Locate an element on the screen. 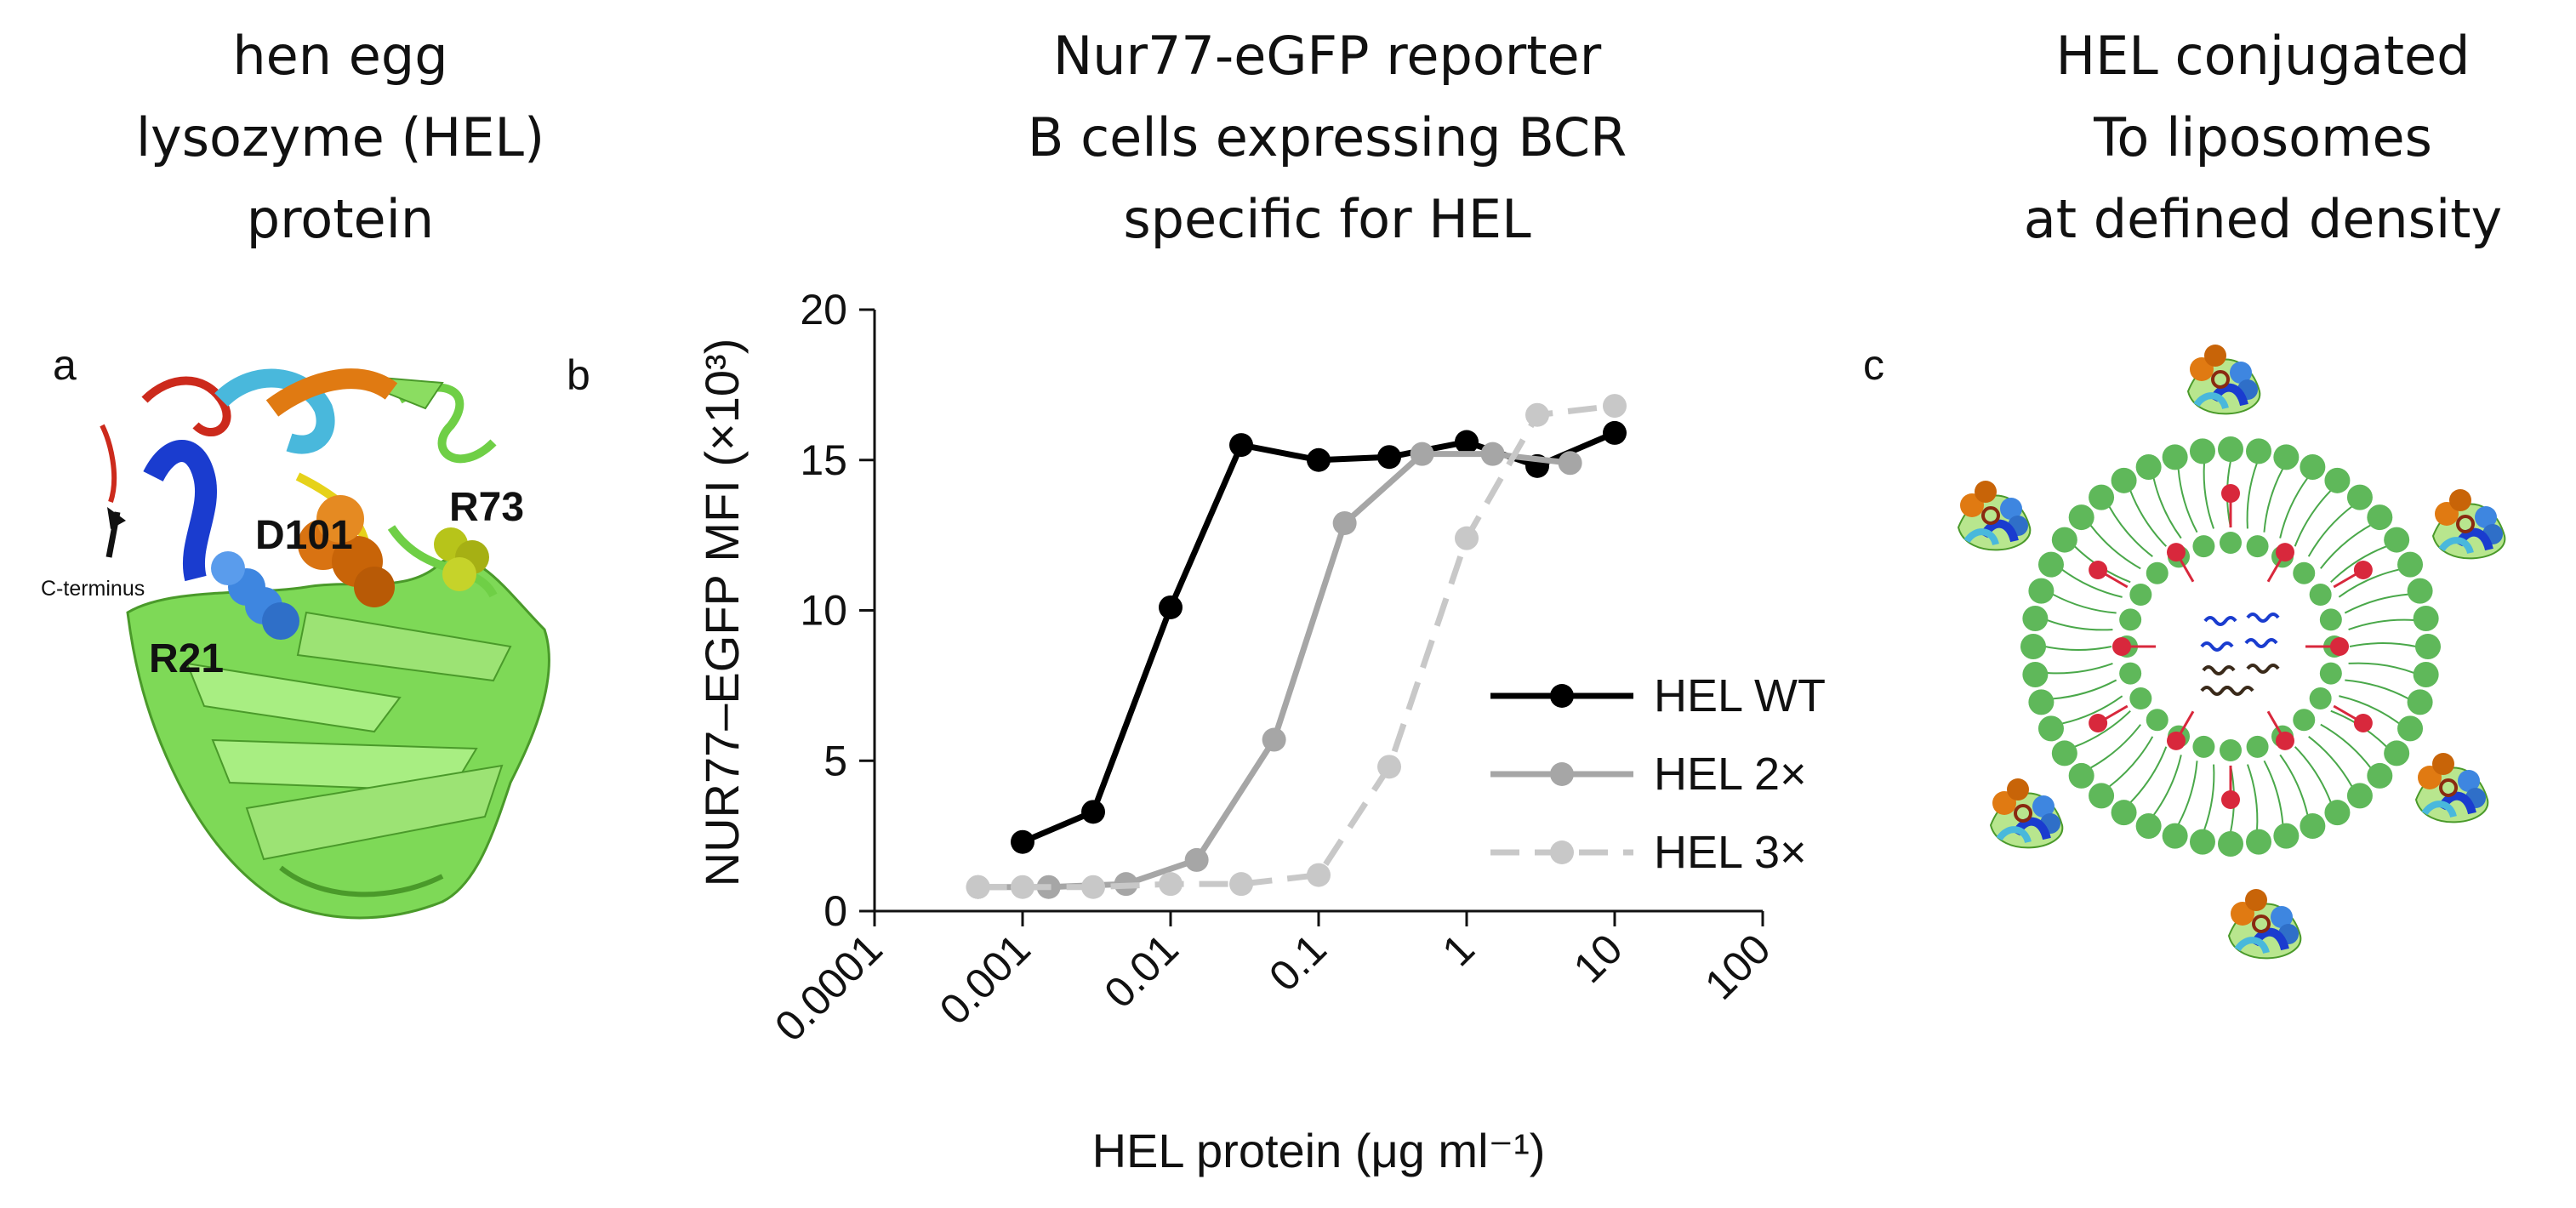  heading-center-line: B cells expressing BCR is located at coordinates (1327, 137).